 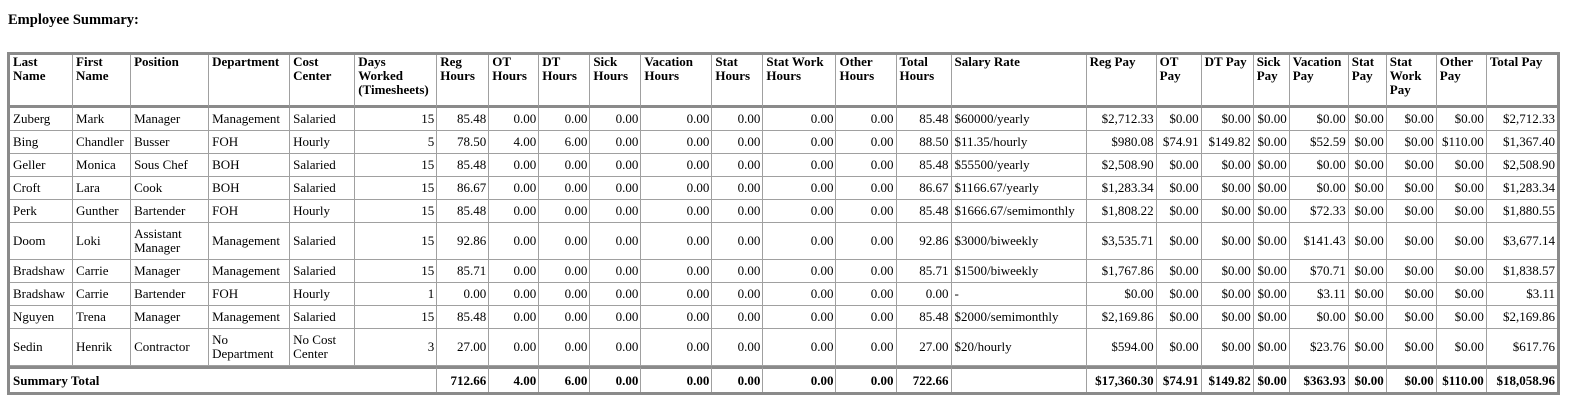 What do you see at coordinates (102, 211) in the screenshot?
I see `table-cell: Gunther` at bounding box center [102, 211].